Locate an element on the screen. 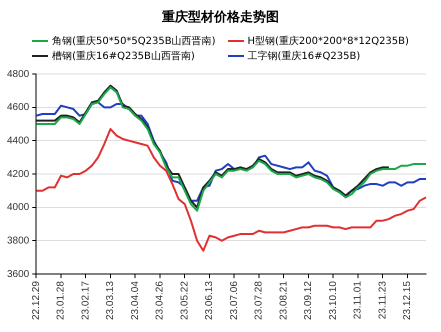 Image resolution: width=441 pixels, height=332 pixels. x-tick-label: 22.12.29 is located at coordinates (36, 300).